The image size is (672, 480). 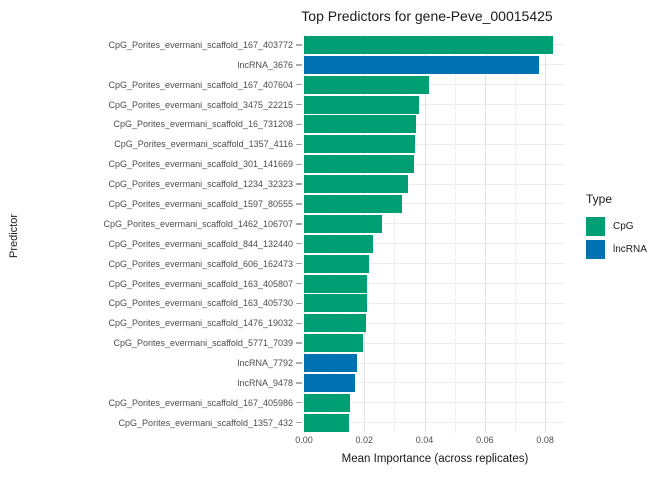 I want to click on legend-swatch-cpg, so click(x=595, y=226).